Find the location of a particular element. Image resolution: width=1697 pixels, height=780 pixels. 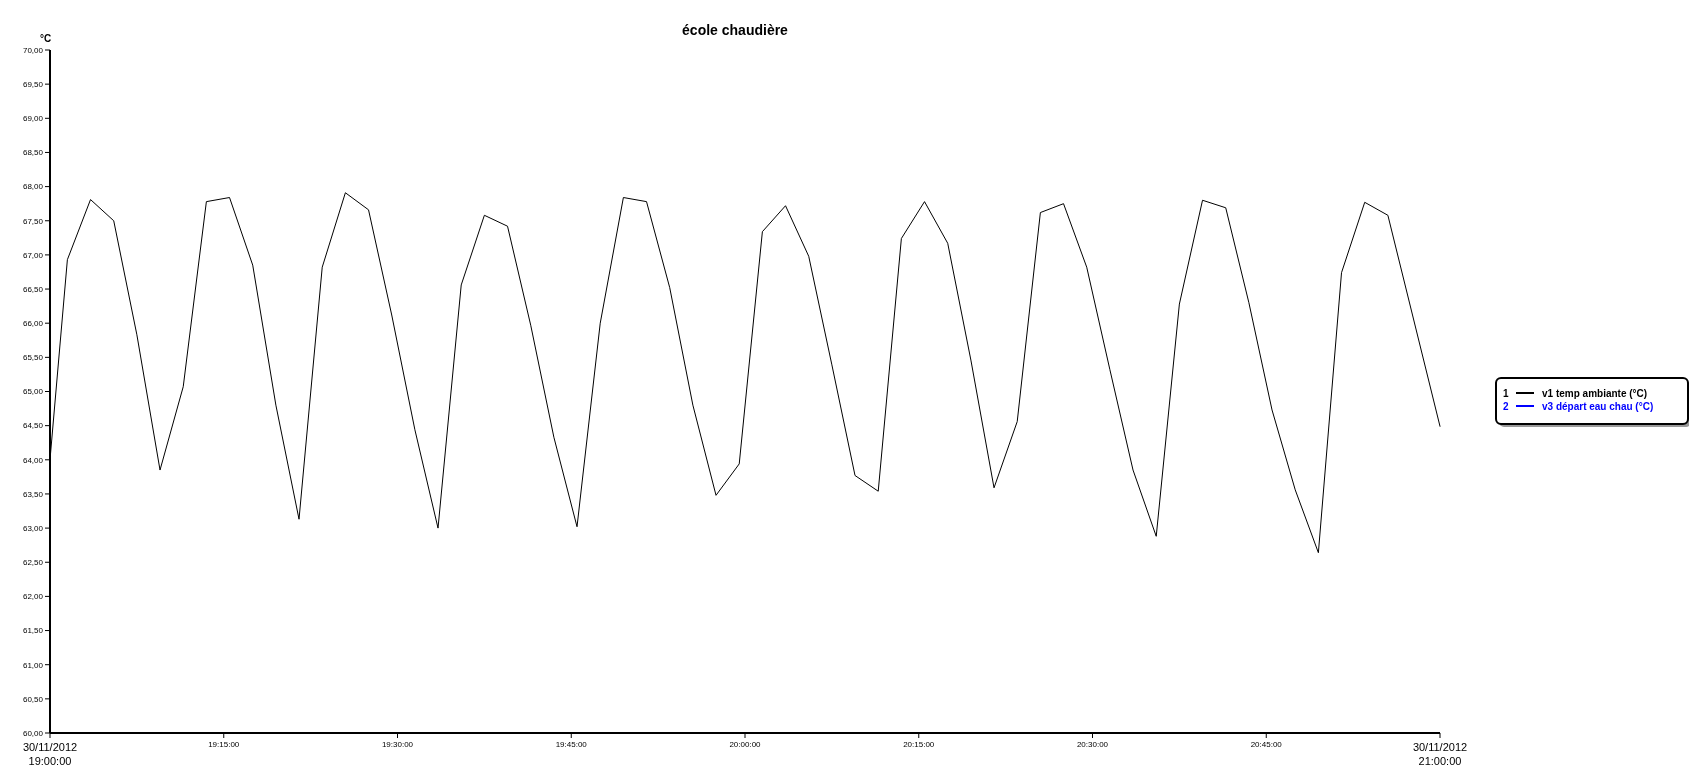

x-tick-label: 20:00:00 is located at coordinates (745, 744).